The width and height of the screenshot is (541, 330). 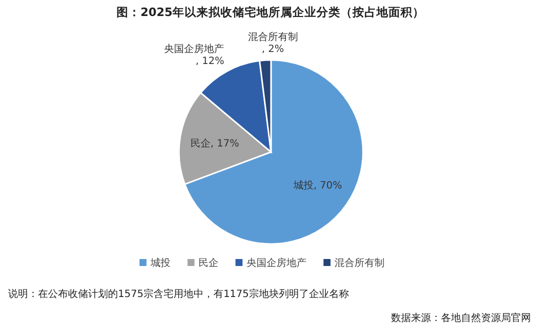 I want to click on data-label: , 2%, so click(x=273, y=50).